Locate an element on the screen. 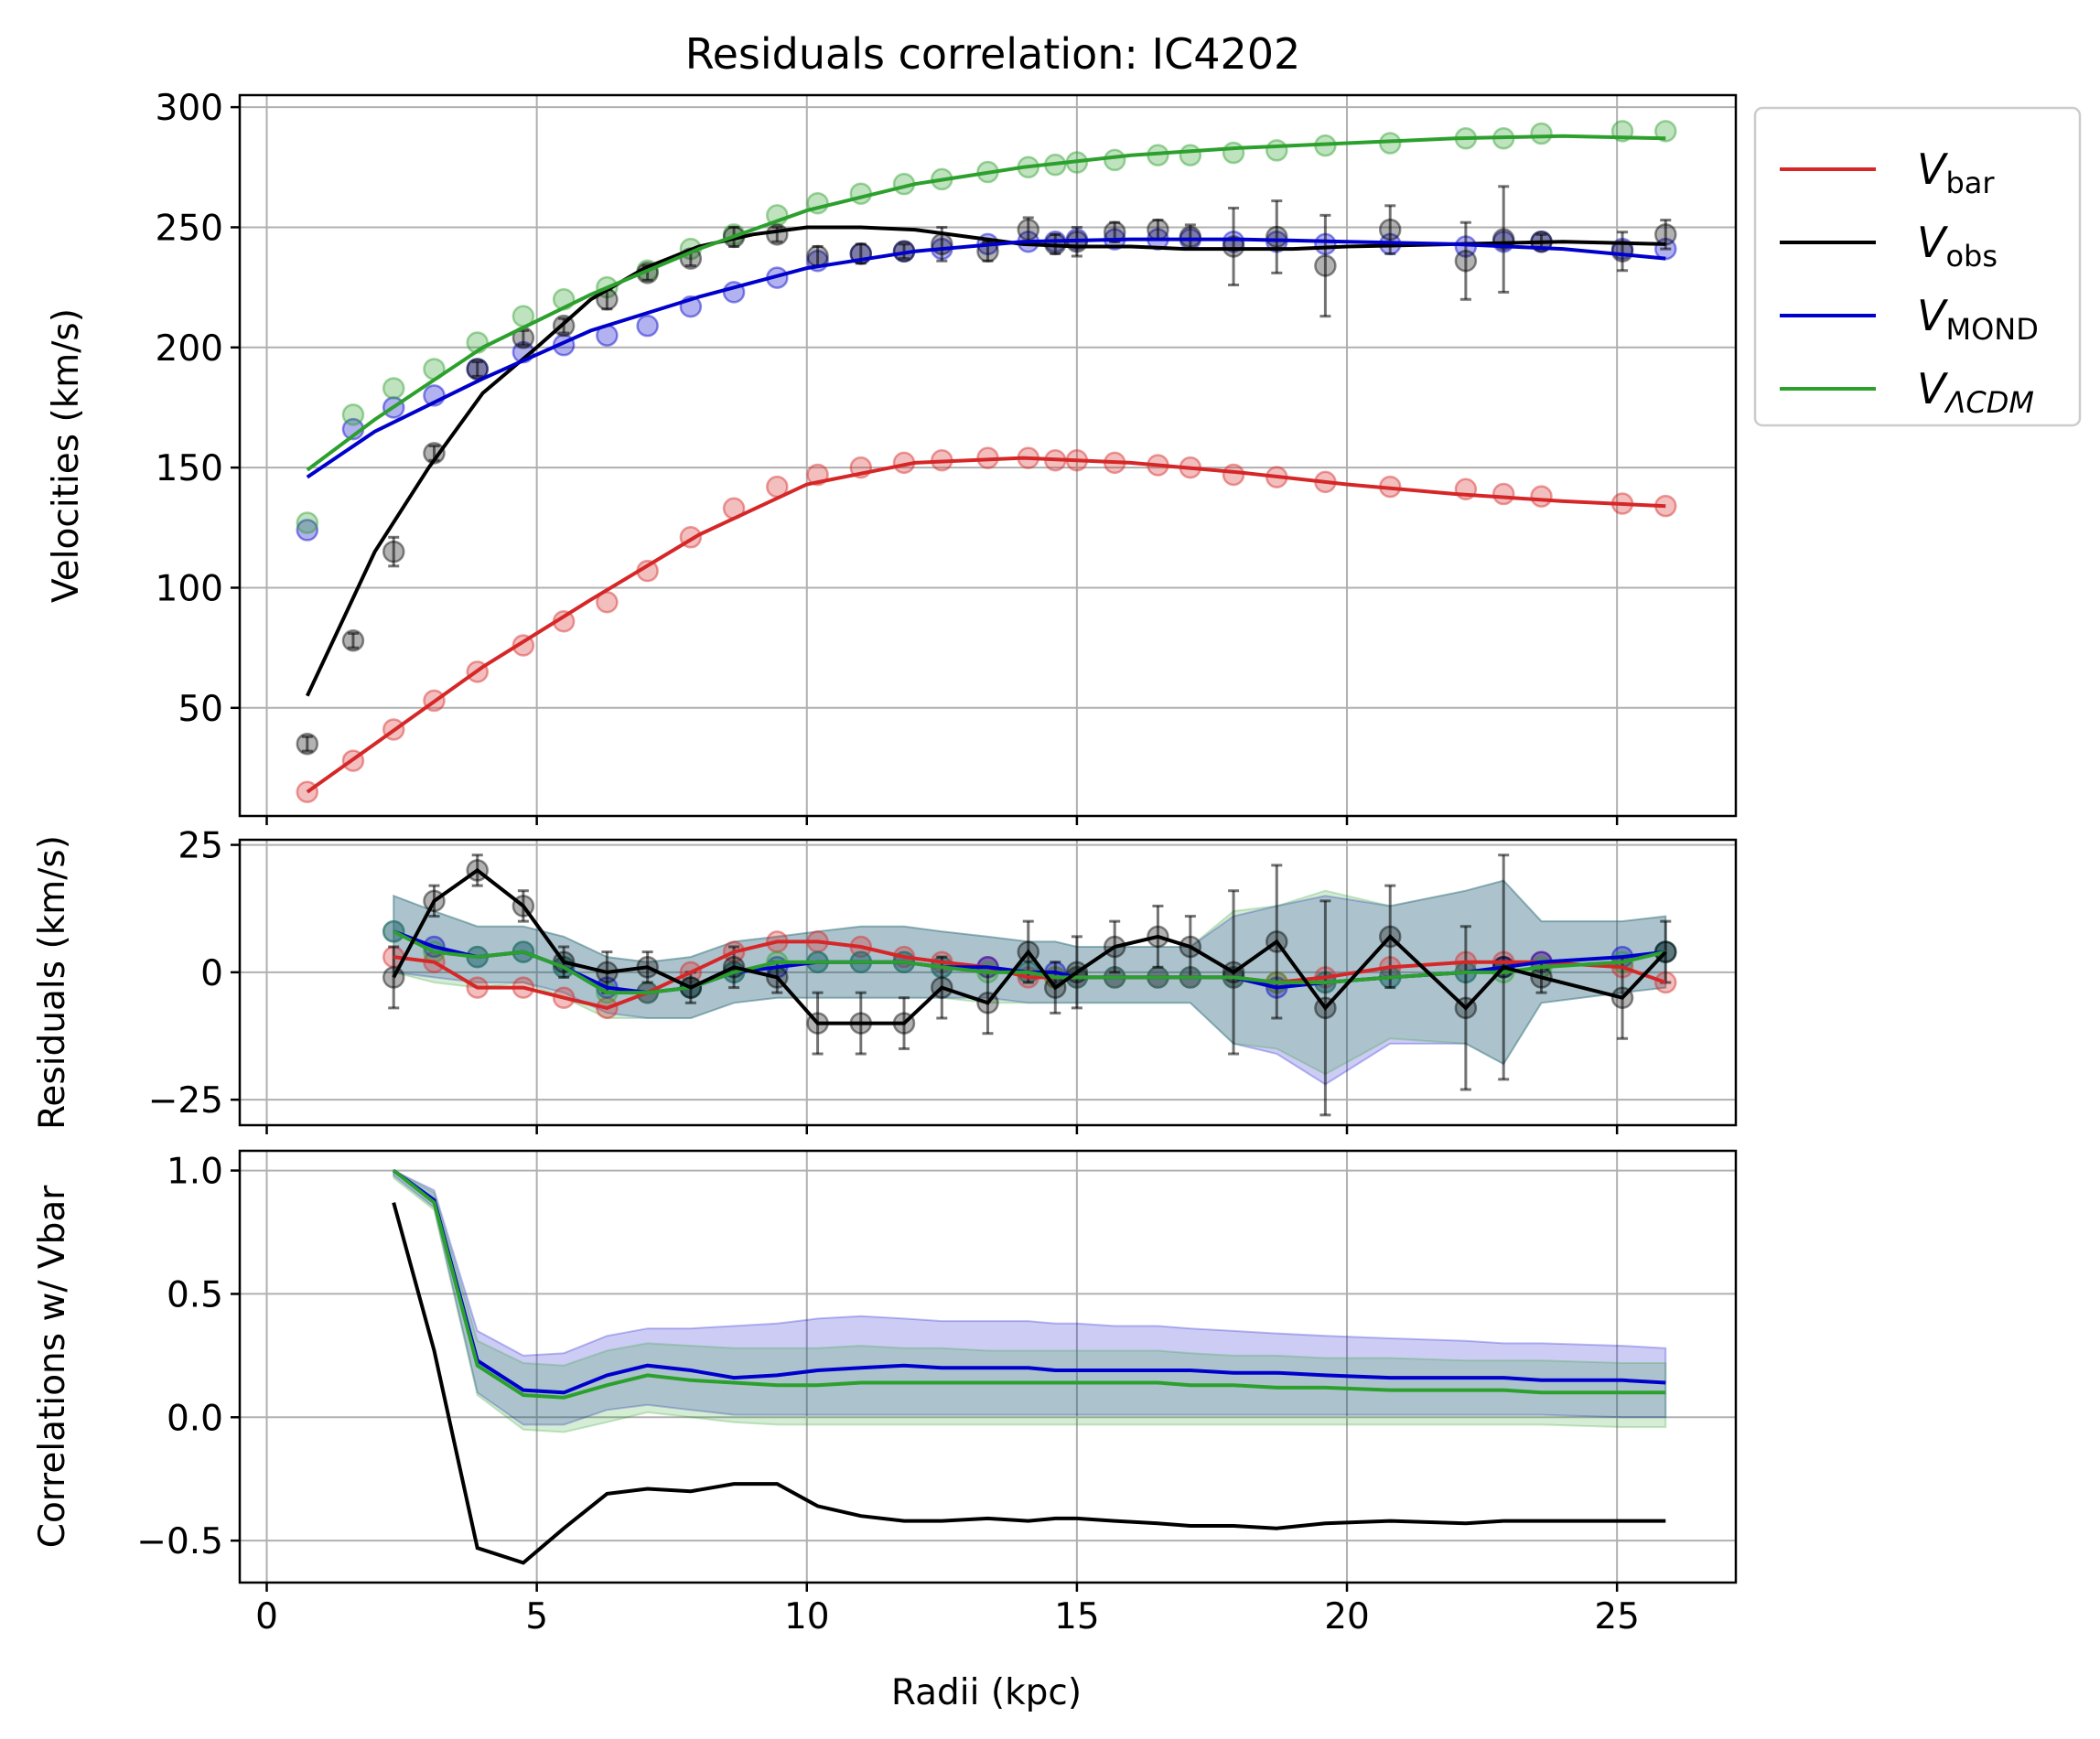  y-tick-label: 50 is located at coordinates (200, 709).